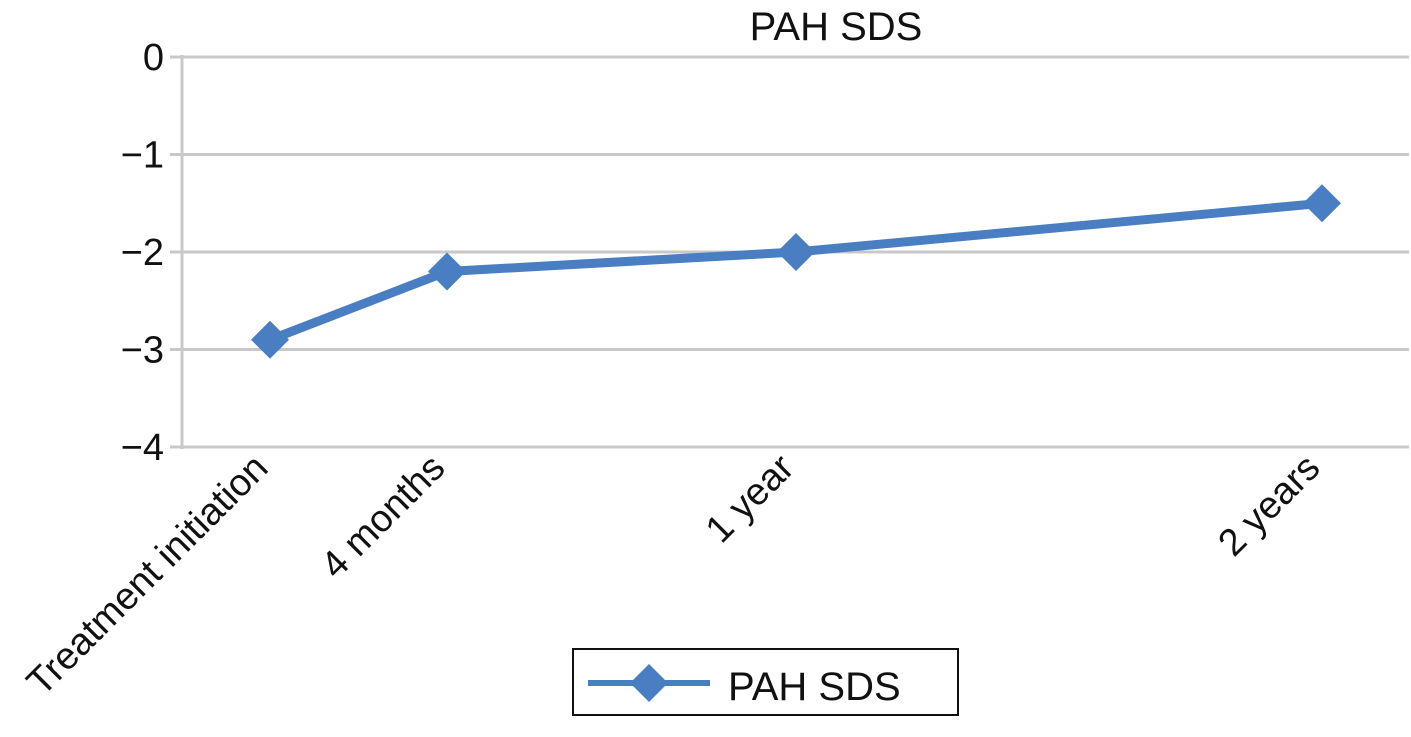 The width and height of the screenshot is (1411, 737). Describe the element at coordinates (649, 683) in the screenshot. I see `legend-diamond-marker` at that location.